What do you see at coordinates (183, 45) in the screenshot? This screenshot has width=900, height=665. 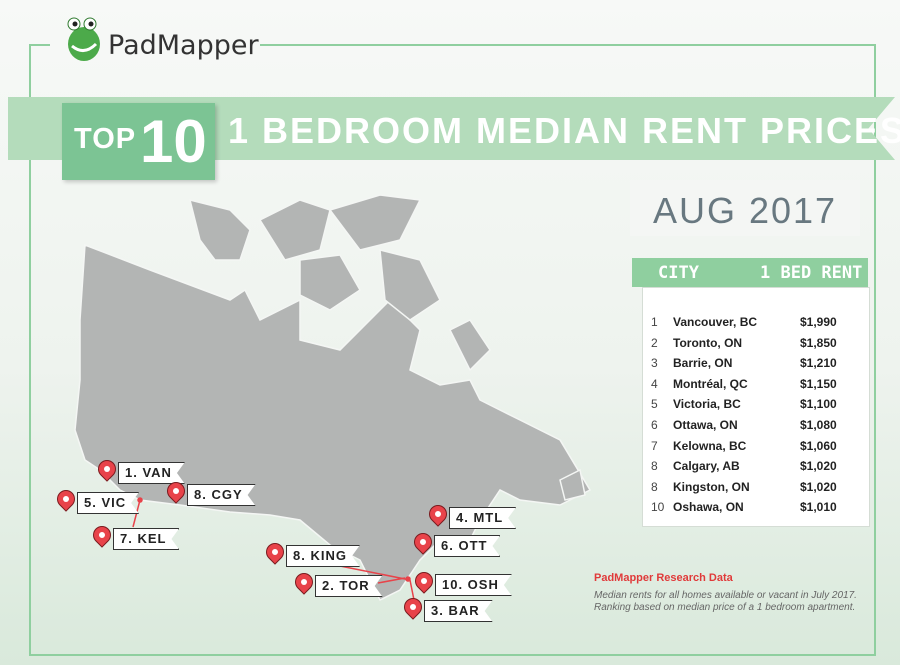 I see `brand: PadMapper` at bounding box center [183, 45].